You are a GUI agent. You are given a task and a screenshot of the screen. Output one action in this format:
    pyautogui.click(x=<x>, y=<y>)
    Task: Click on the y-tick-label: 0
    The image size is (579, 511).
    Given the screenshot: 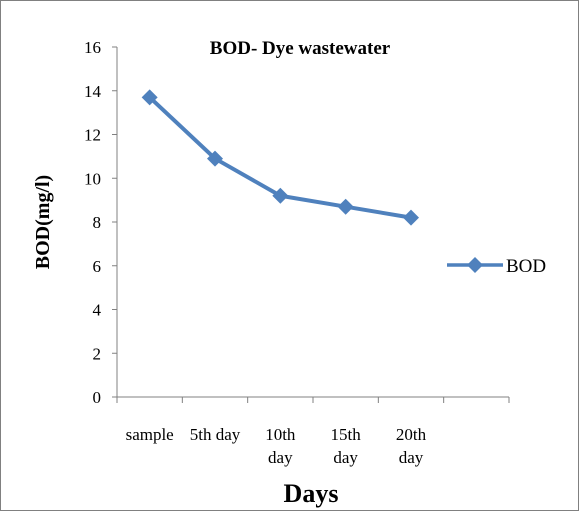 What is the action you would take?
    pyautogui.click(x=97, y=397)
    